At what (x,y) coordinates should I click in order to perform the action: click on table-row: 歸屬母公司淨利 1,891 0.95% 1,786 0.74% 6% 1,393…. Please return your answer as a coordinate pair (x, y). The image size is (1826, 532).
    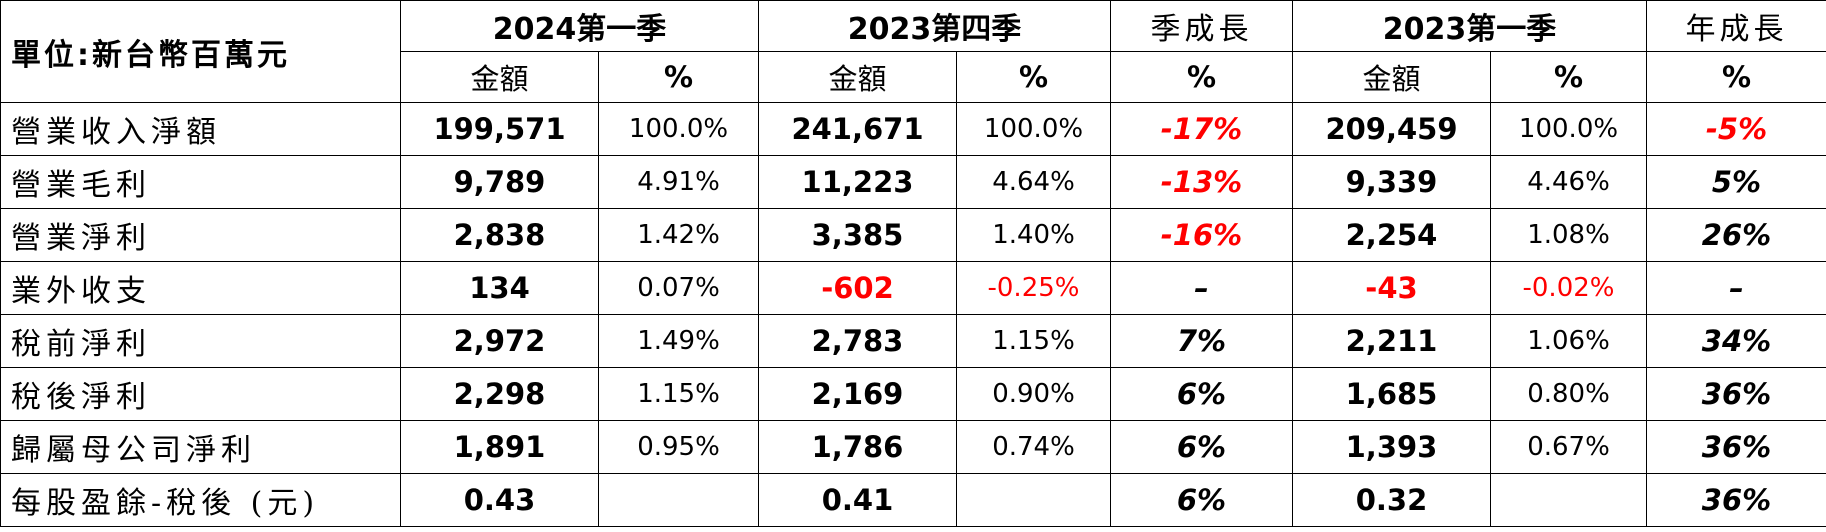
    Looking at the image, I should click on (913, 447).